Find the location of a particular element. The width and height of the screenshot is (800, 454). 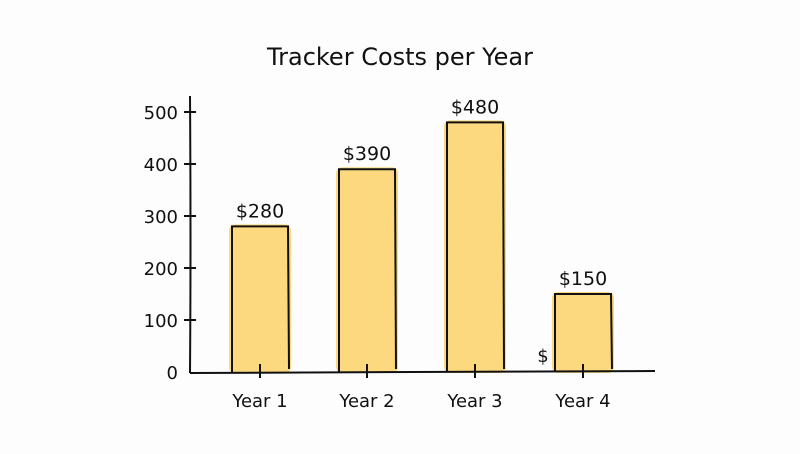

x-tick-label: Year 4 is located at coordinates (582, 401).